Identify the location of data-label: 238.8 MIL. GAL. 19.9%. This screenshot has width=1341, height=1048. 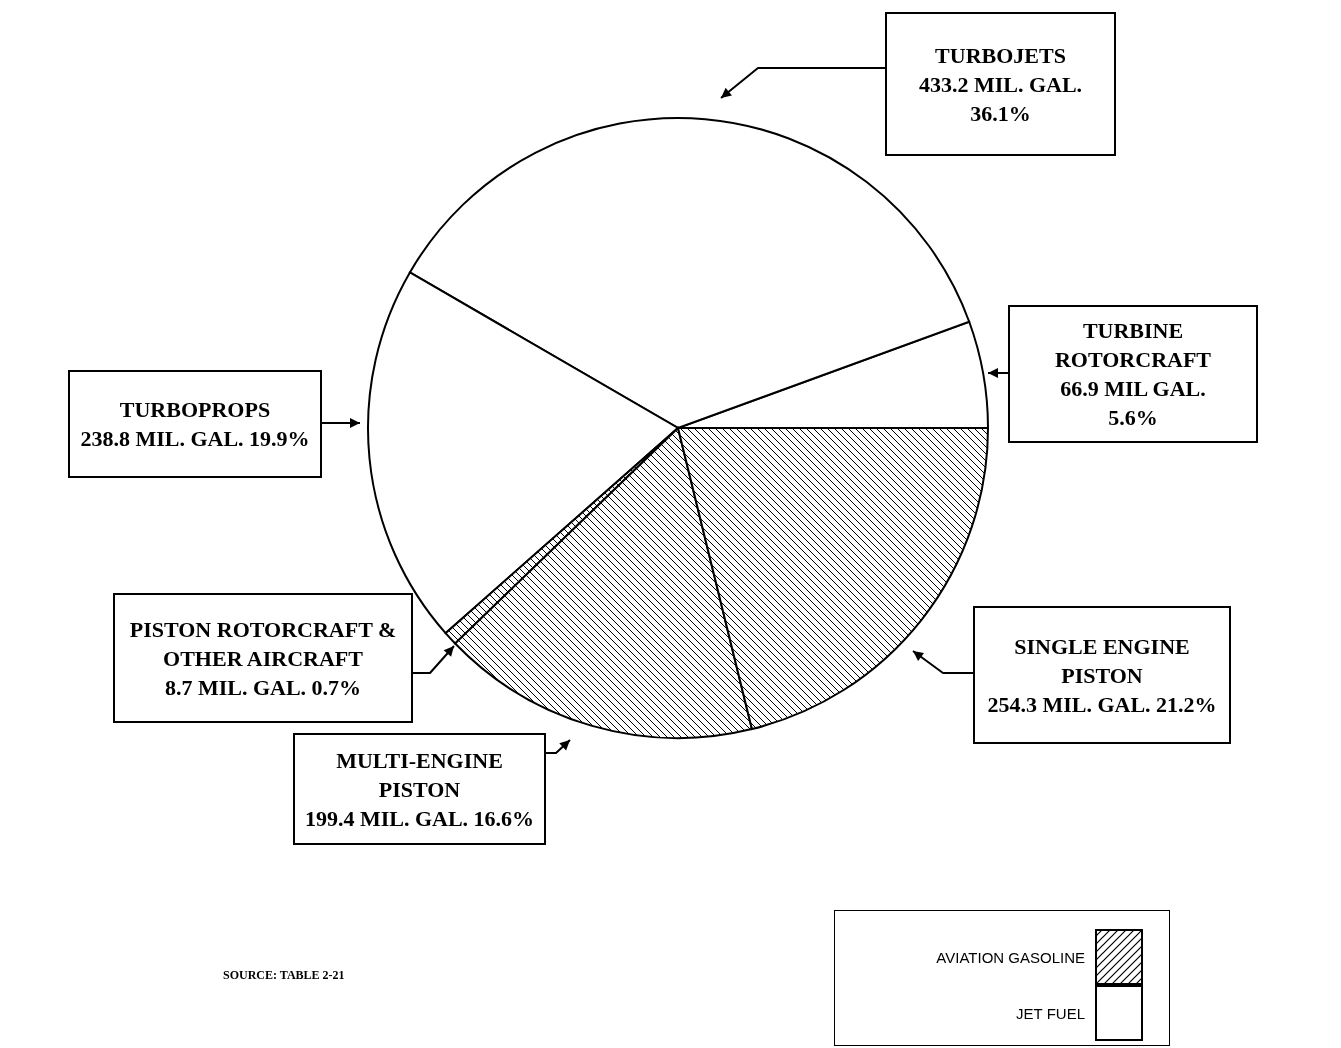
(195, 439).